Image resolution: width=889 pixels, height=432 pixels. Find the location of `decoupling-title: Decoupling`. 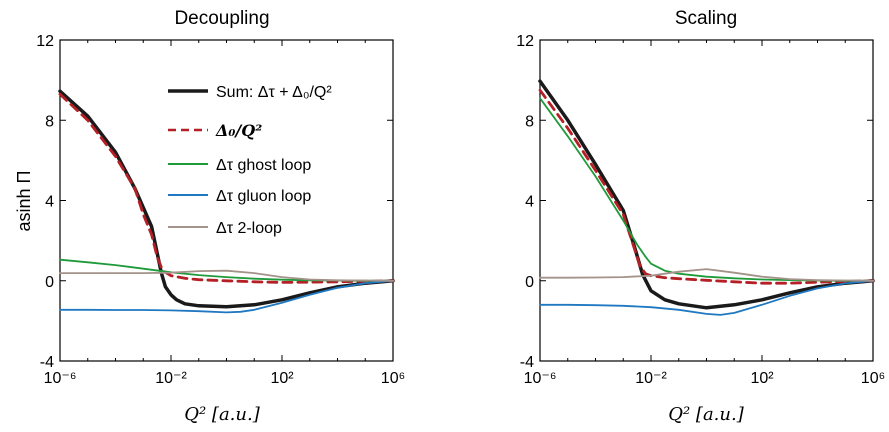

decoupling-title: Decoupling is located at coordinates (221, 18).